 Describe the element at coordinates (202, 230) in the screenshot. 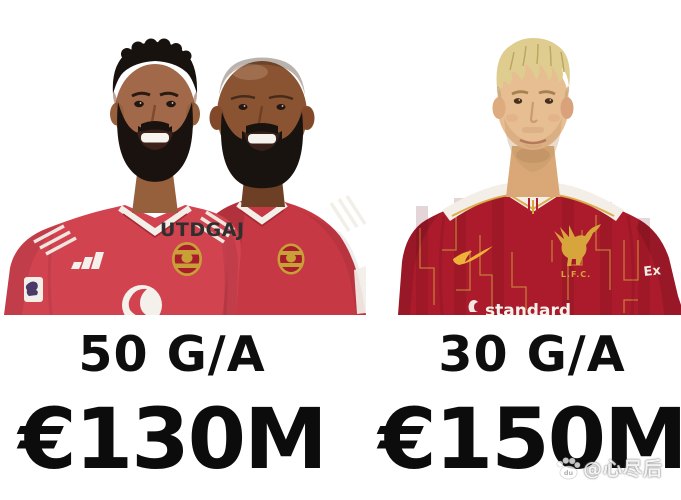

I see `utdgaj-watermark: UTDGAJ` at that location.